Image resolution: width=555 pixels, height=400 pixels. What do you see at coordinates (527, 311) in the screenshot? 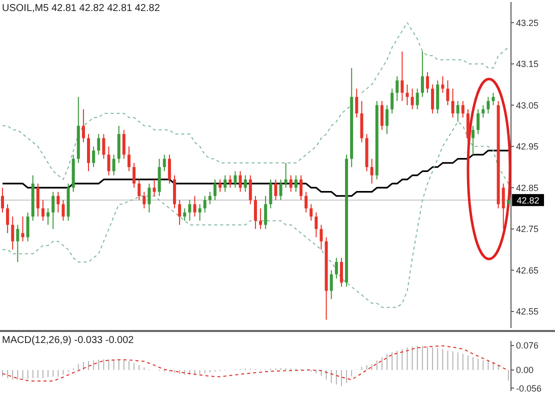
I see `y-tick-label: 42.55` at bounding box center [527, 311].